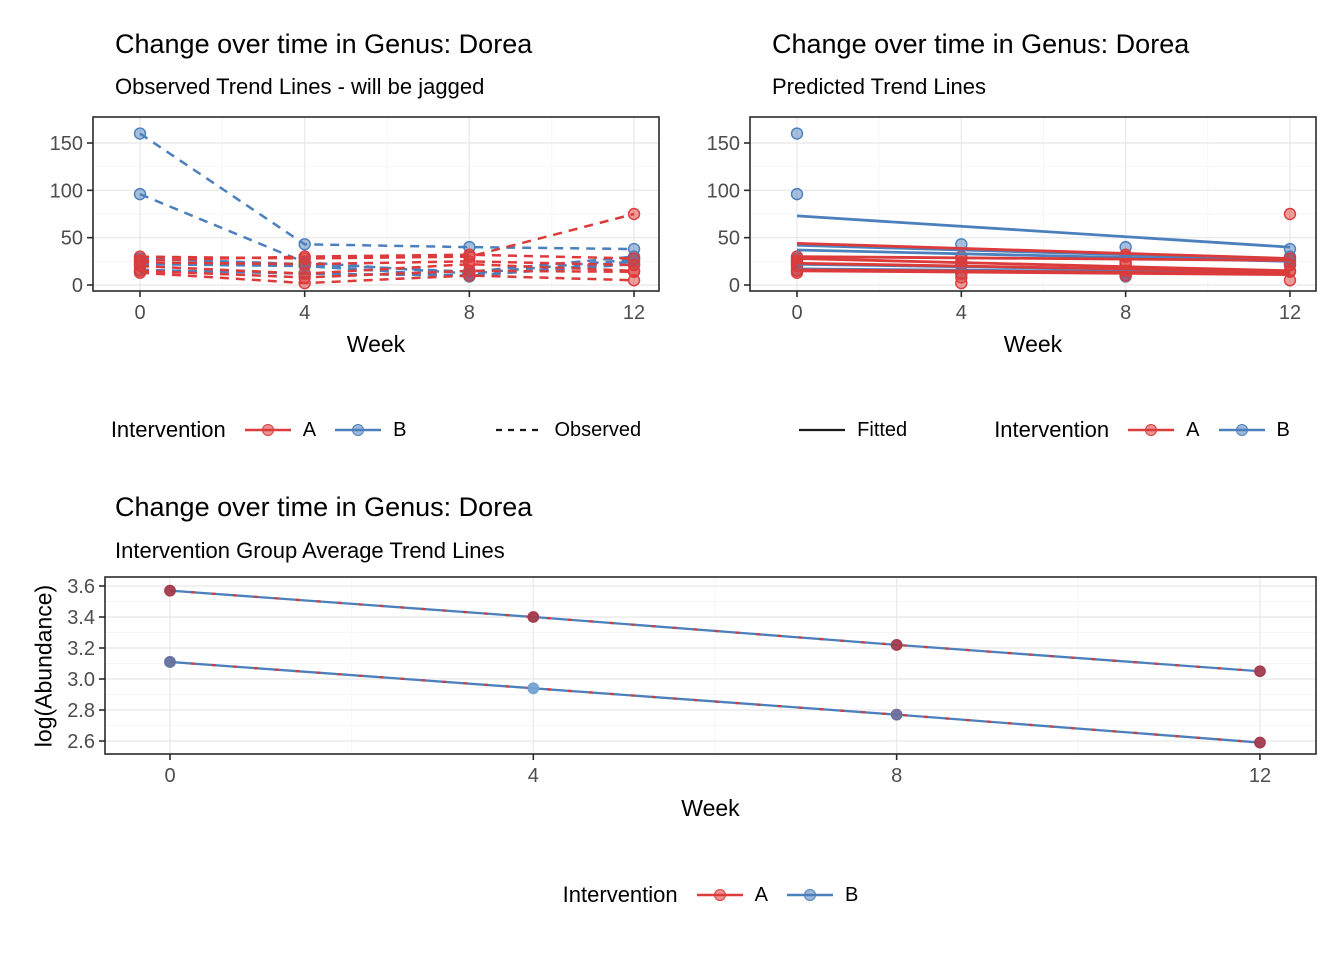 This screenshot has height=960, width=1344. What do you see at coordinates (81, 711) in the screenshot?
I see `svg-text: 2.8` at bounding box center [81, 711].